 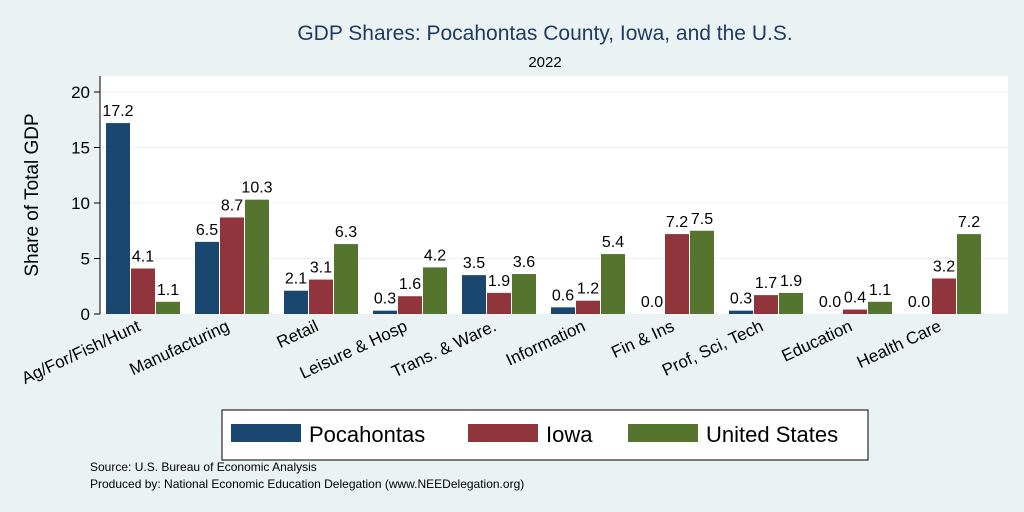 I want to click on data-label: 1.6, so click(x=410, y=284).